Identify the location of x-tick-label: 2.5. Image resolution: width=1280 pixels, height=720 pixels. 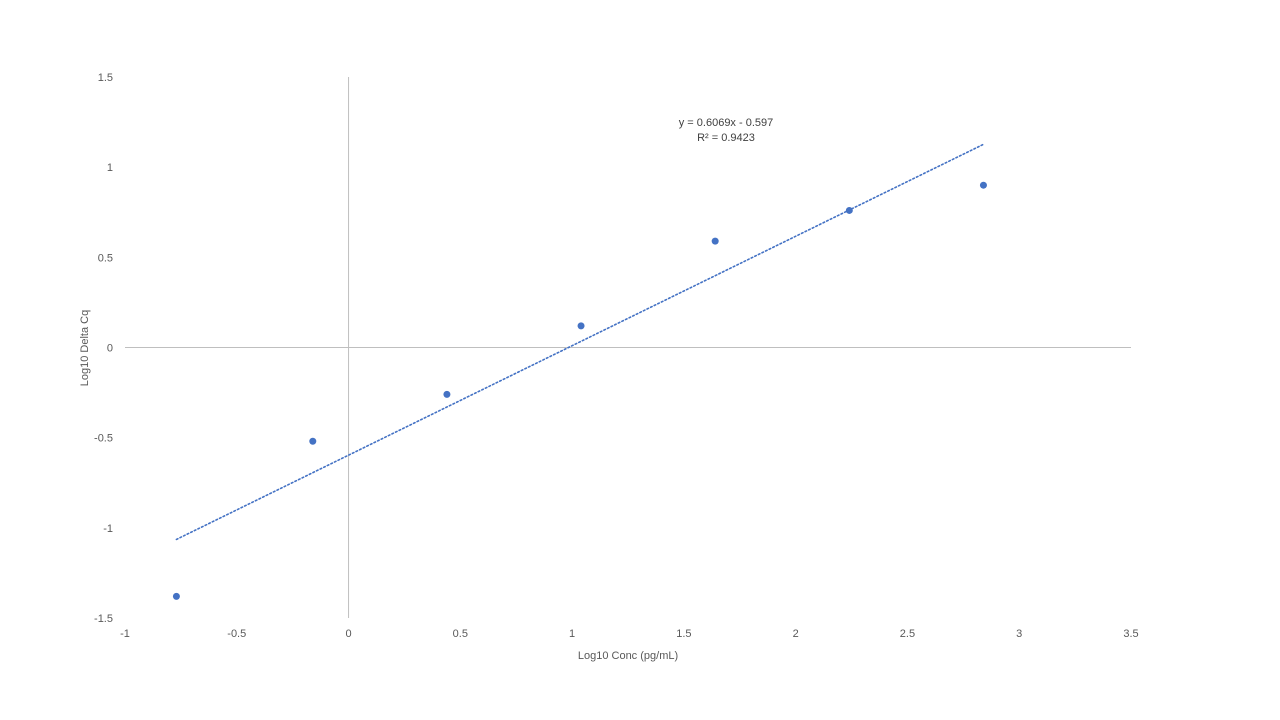
(907, 634).